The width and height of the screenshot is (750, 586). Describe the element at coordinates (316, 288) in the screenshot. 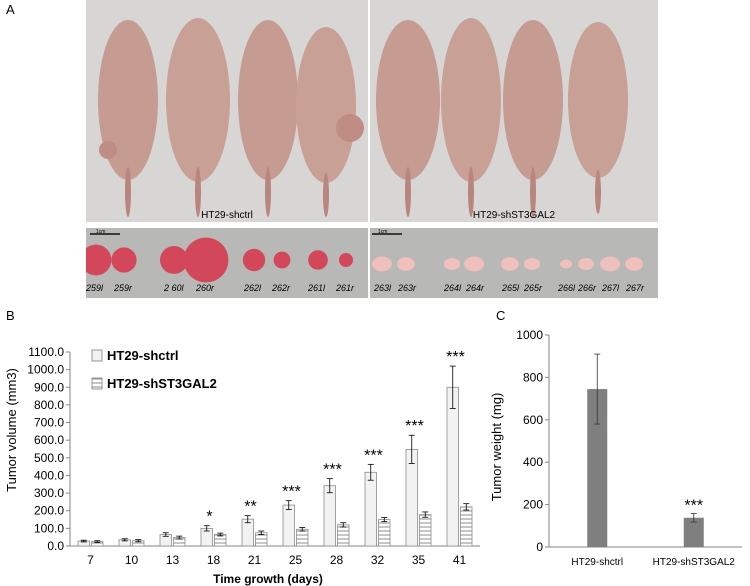

I see `tumor-label: 261l` at that location.